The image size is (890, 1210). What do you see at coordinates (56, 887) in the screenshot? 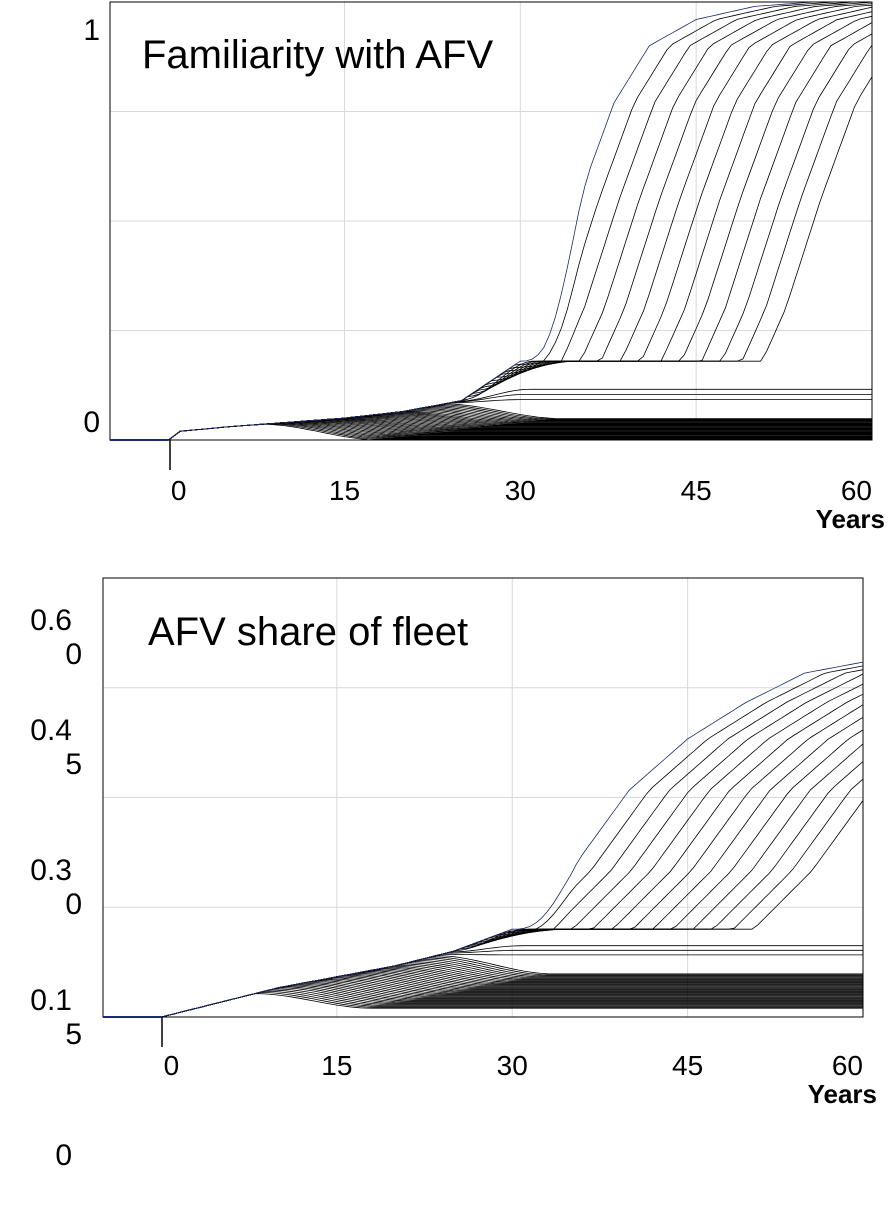
I see `y-tick-label: 0.3 0` at bounding box center [56, 887].